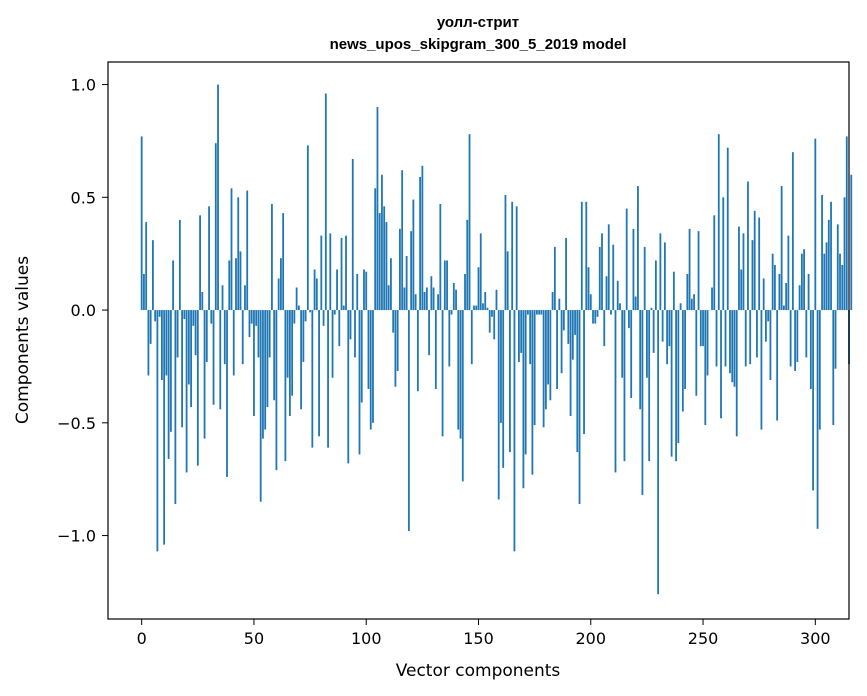 The image size is (867, 696). I want to click on x-tick-label: 0, so click(142, 638).